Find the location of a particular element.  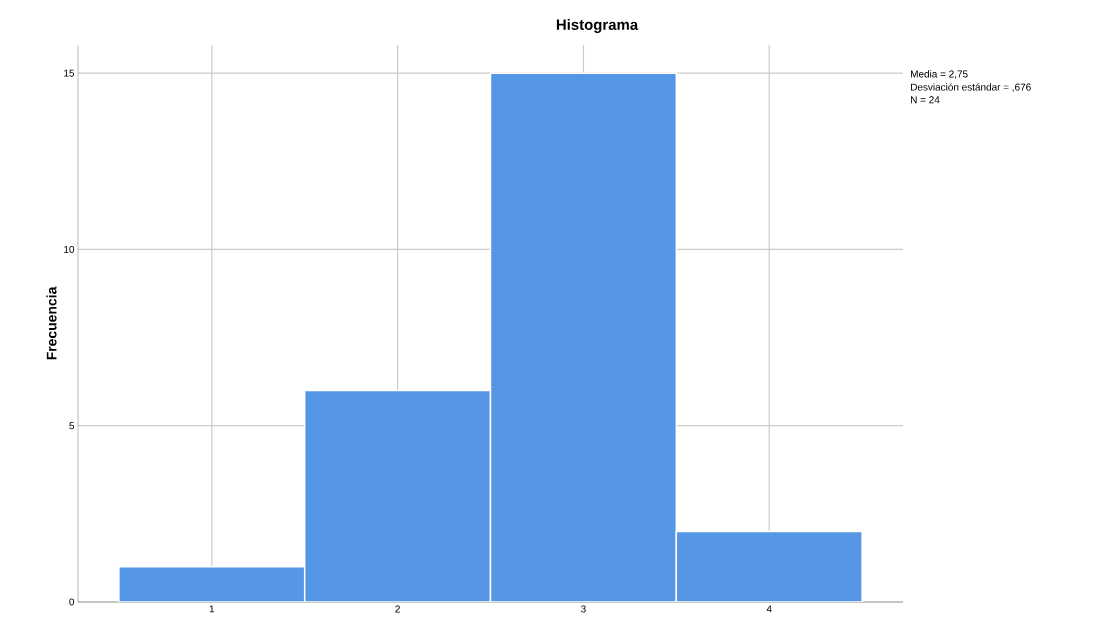

x-tick-label: 3 is located at coordinates (583, 609).